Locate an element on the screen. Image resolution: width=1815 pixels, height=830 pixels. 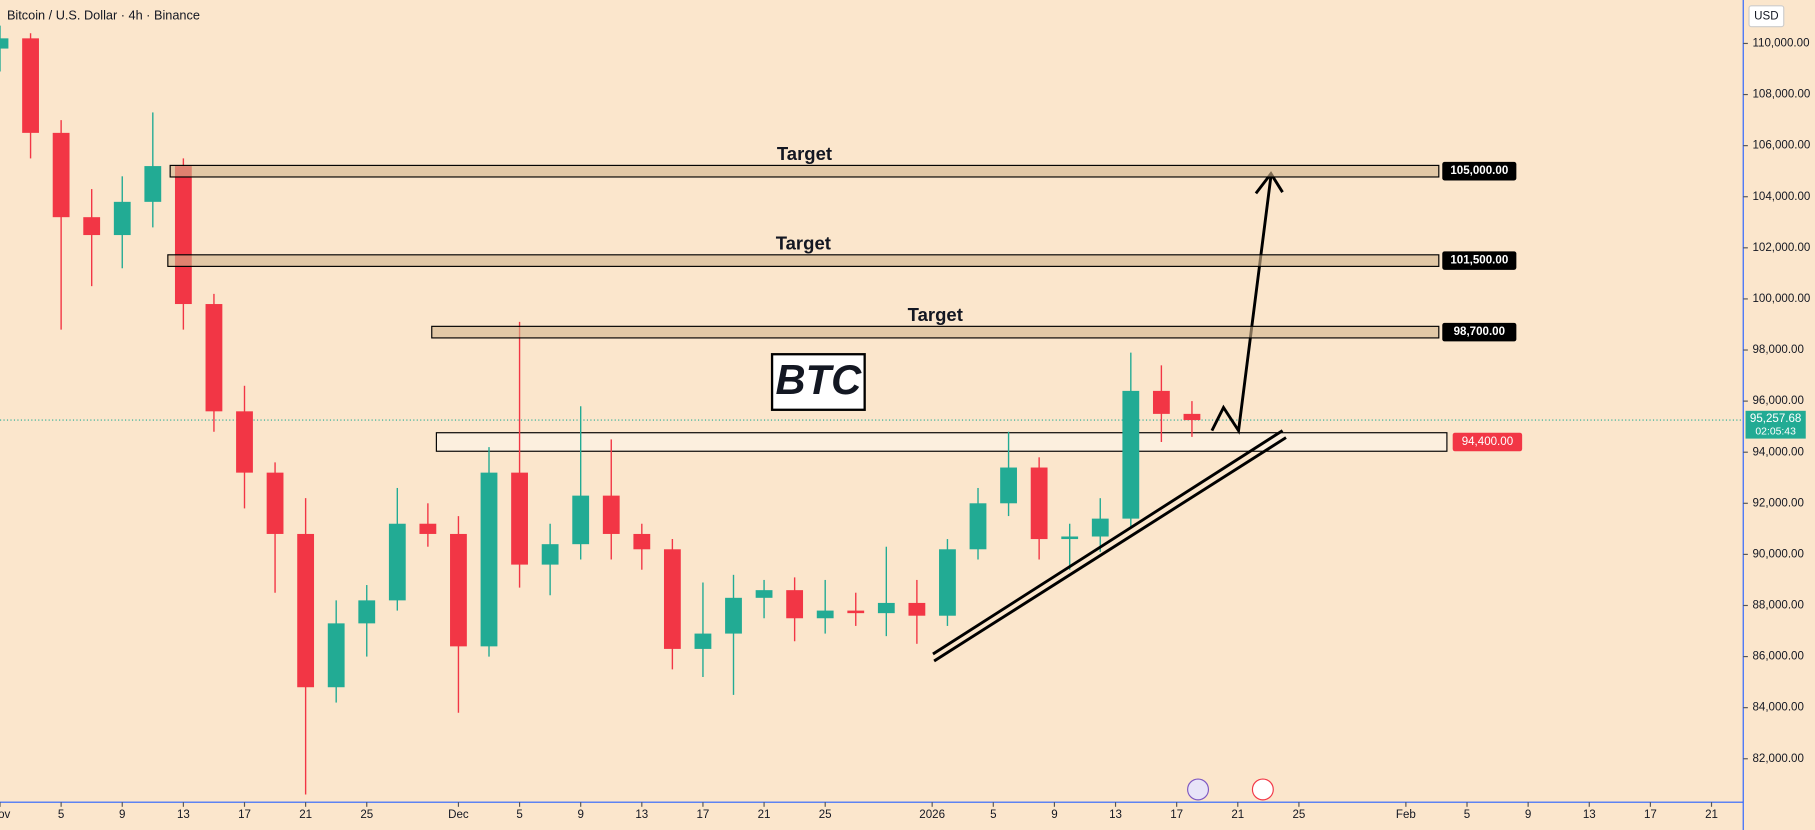
current-price-label: 95,257.68 is located at coordinates (1775, 419).